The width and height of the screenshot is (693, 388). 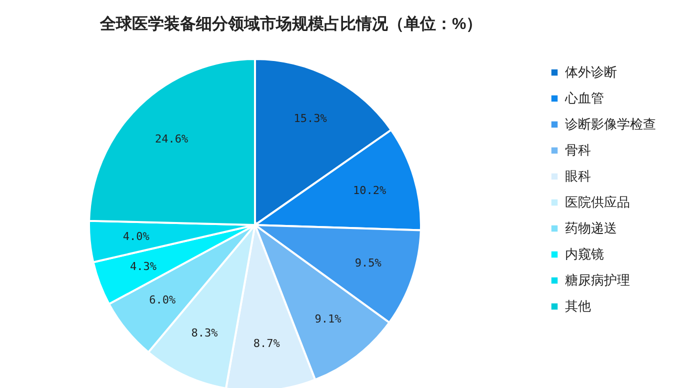 What do you see at coordinates (204, 333) in the screenshot?
I see `data-label: 8.3%` at bounding box center [204, 333].